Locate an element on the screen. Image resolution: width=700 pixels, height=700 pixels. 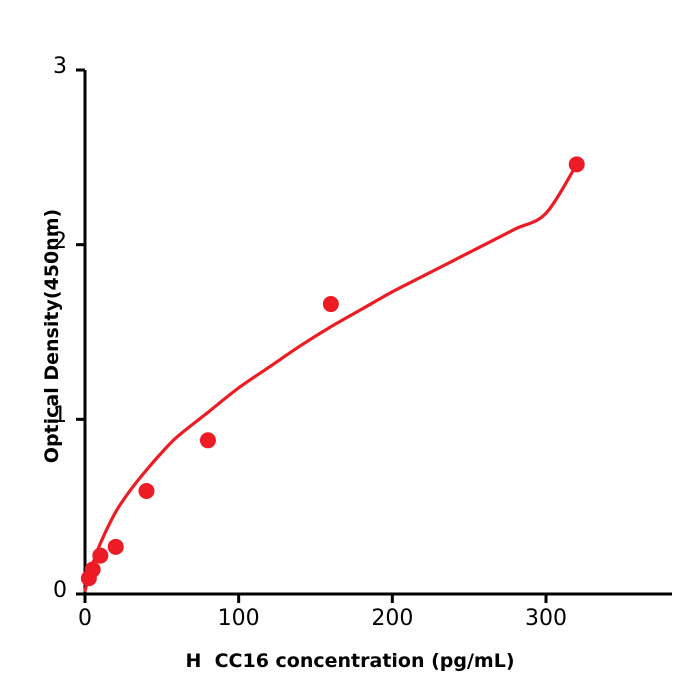
y-tick-label: 3 is located at coordinates (60, 66).